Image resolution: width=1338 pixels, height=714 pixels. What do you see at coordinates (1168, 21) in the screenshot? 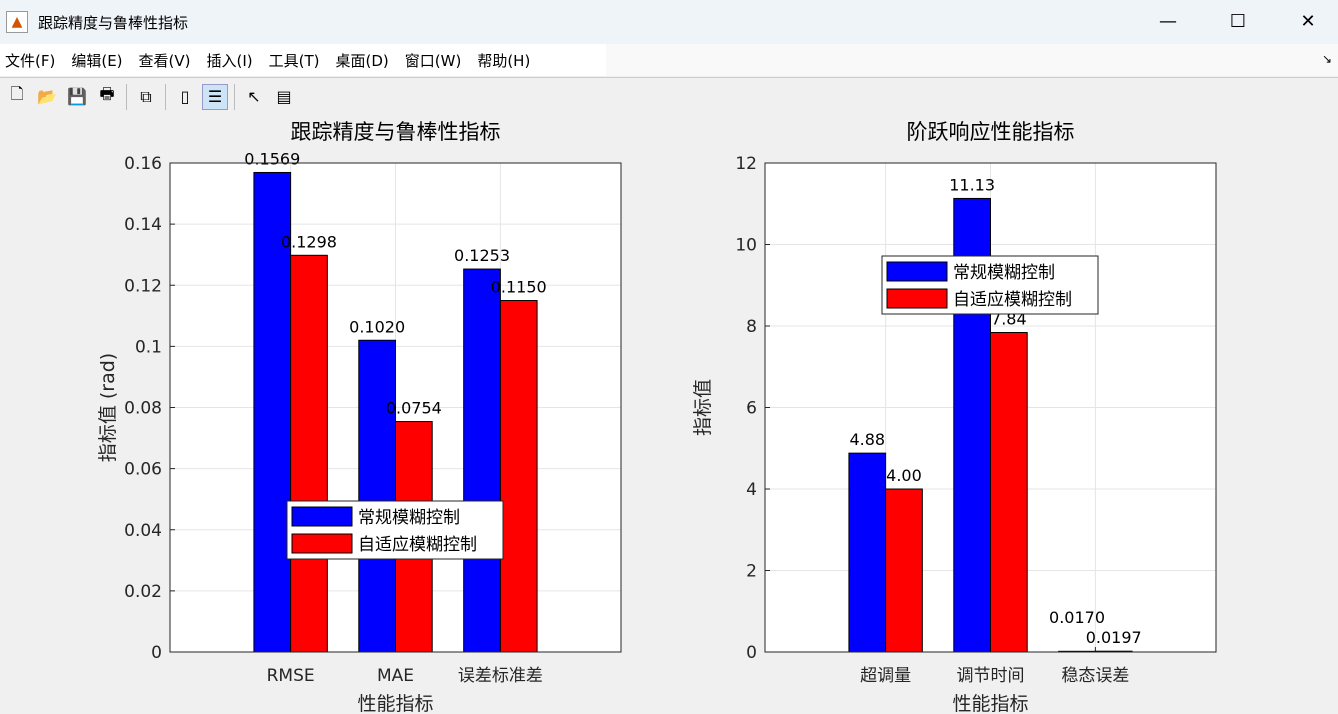
I see `minimize-button: —` at bounding box center [1168, 21].